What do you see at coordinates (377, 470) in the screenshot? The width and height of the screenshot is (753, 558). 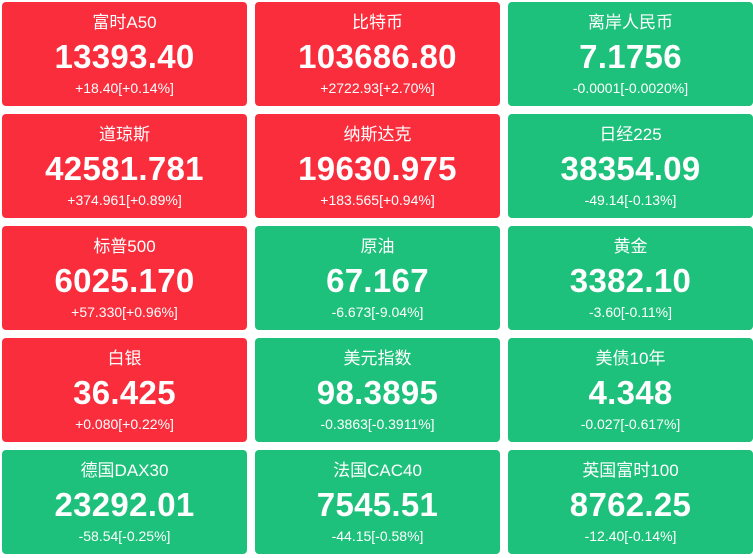 I see `quote-name: 法国CAC40` at bounding box center [377, 470].